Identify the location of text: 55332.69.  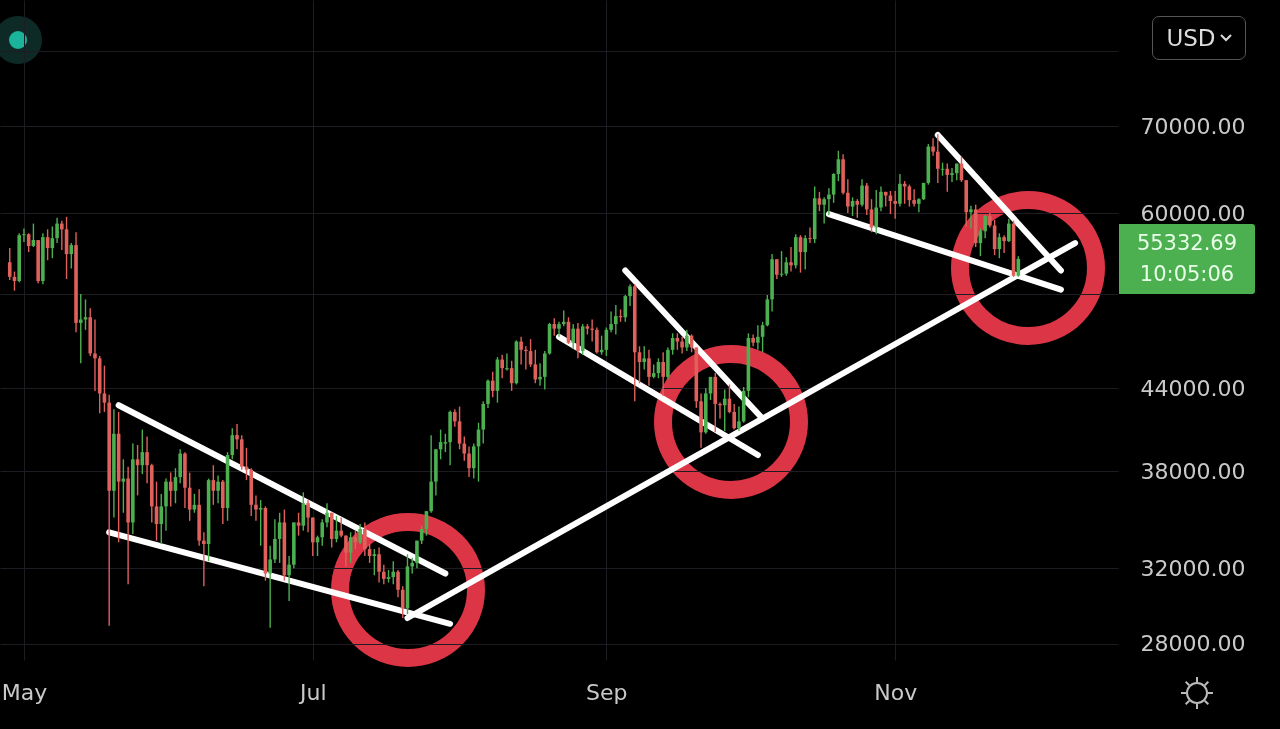
(1187, 243).